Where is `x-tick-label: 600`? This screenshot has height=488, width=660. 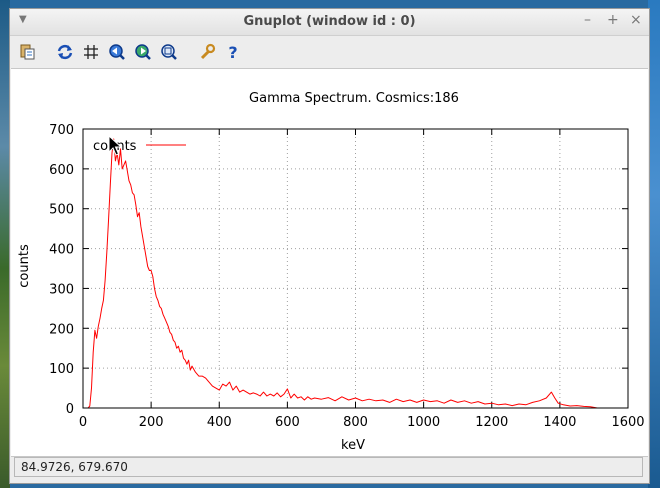
x-tick-label: 600 is located at coordinates (287, 422).